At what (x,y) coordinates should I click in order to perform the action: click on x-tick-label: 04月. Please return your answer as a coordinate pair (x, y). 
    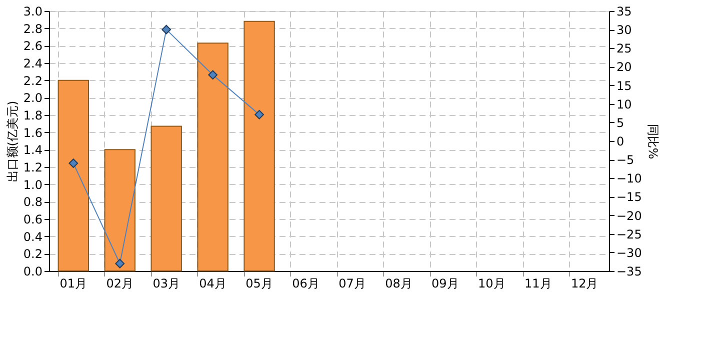
    Looking at the image, I should click on (212, 283).